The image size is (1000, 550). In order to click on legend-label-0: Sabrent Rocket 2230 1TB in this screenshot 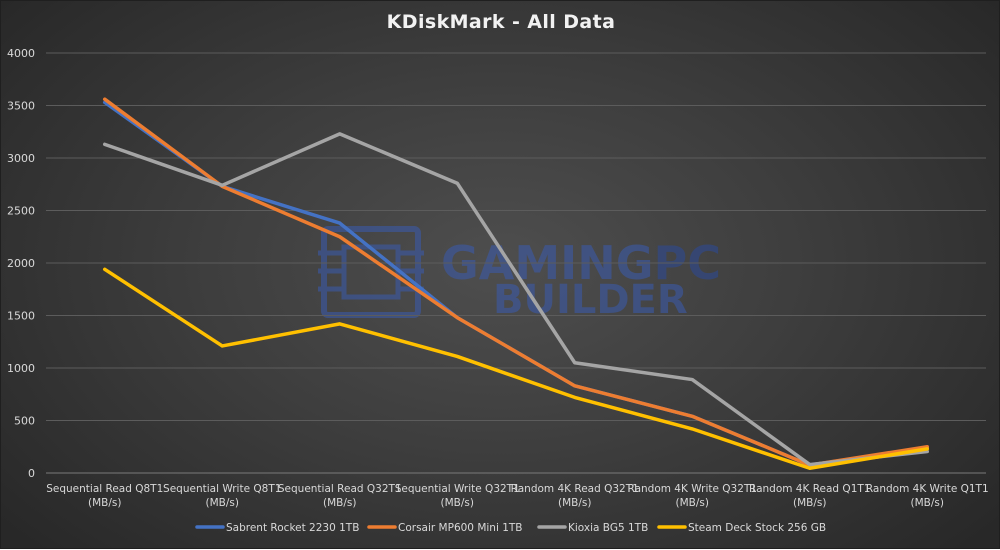, I will do `click(292, 528)`.